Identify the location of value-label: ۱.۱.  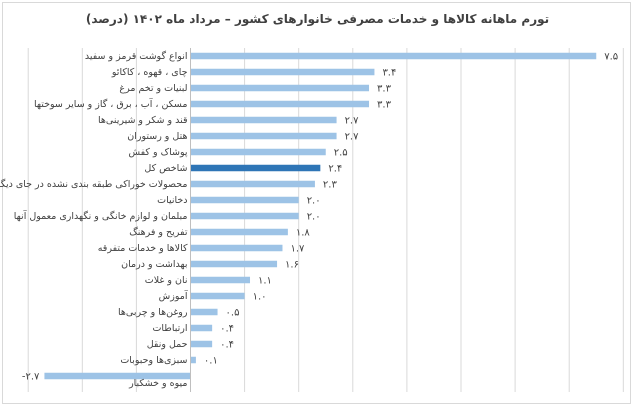
(265, 281).